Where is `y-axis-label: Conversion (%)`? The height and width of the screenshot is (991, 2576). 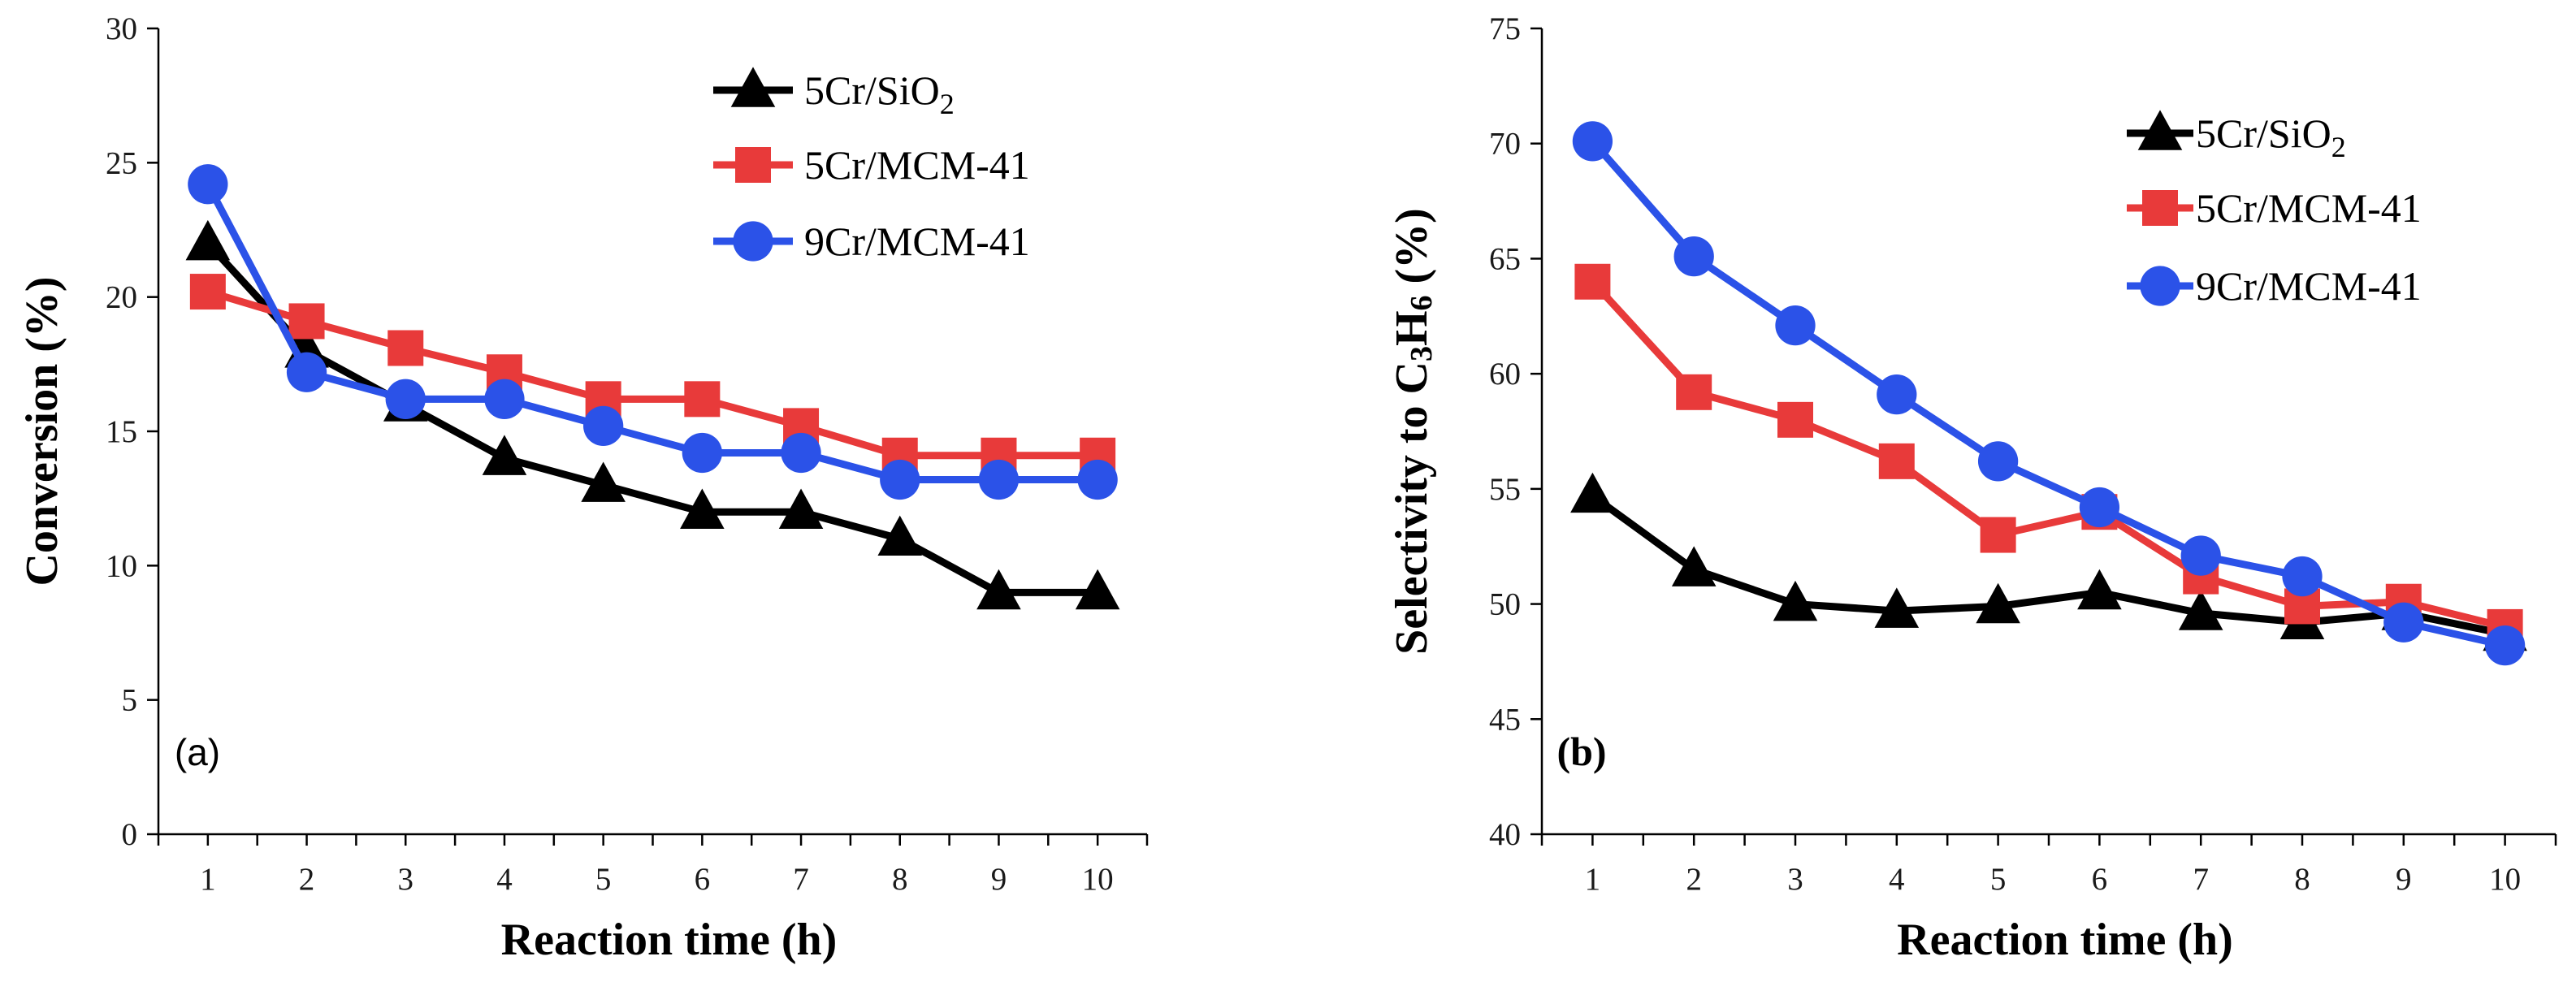
y-axis-label: Conversion (%) is located at coordinates (42, 431).